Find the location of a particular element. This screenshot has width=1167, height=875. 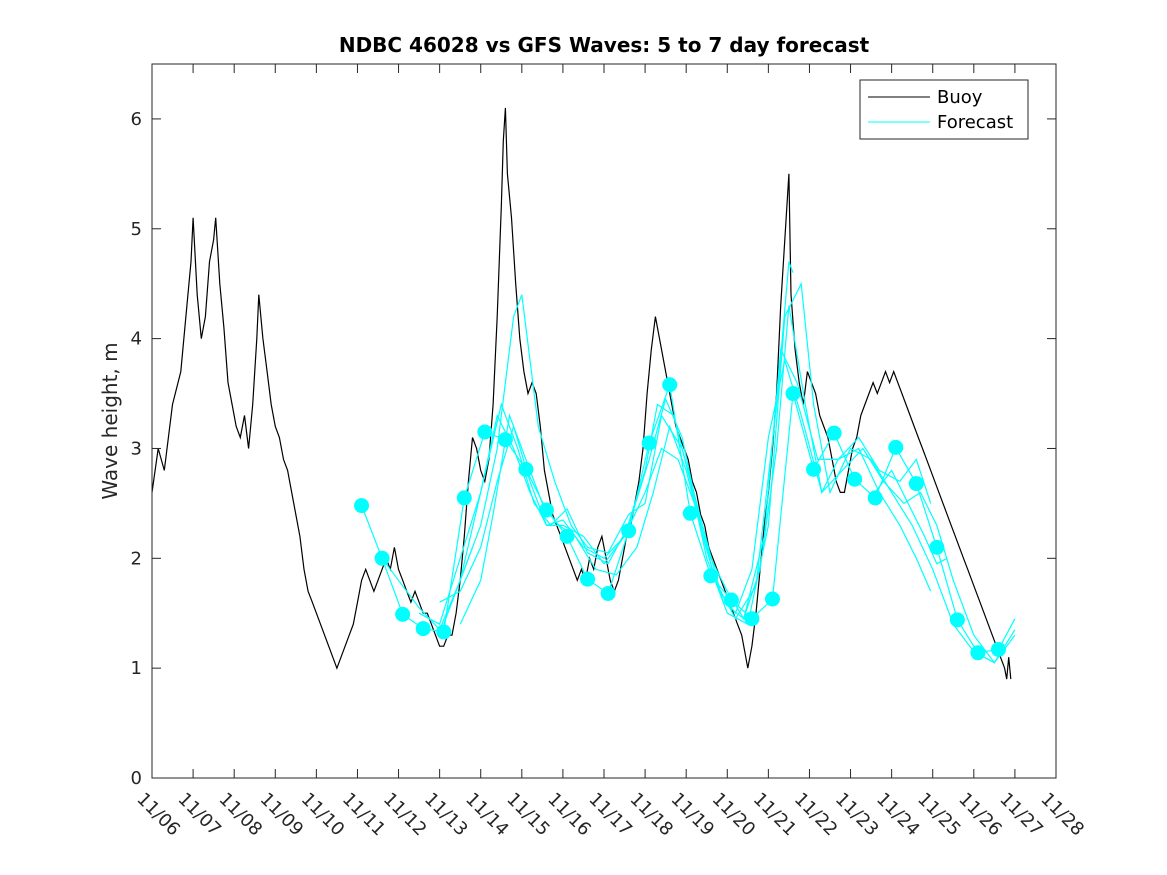

legend-buoy-label: Buoy is located at coordinates (960, 97).